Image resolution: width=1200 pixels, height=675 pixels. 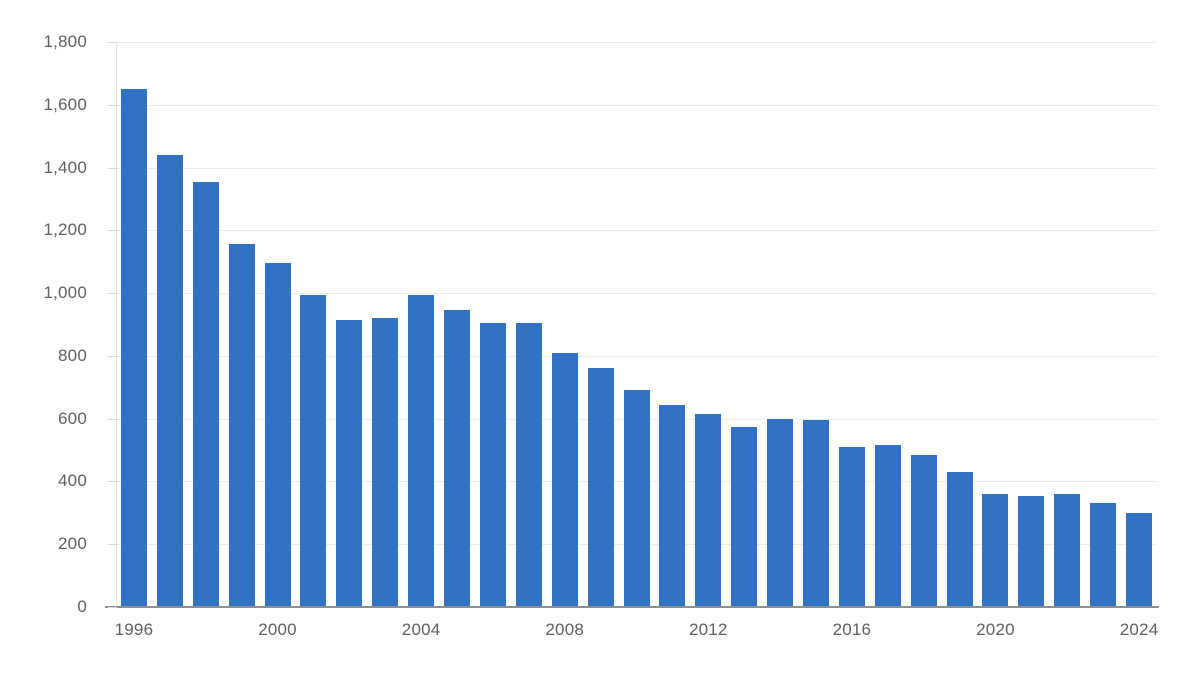 I want to click on bar-2005, so click(x=457, y=458).